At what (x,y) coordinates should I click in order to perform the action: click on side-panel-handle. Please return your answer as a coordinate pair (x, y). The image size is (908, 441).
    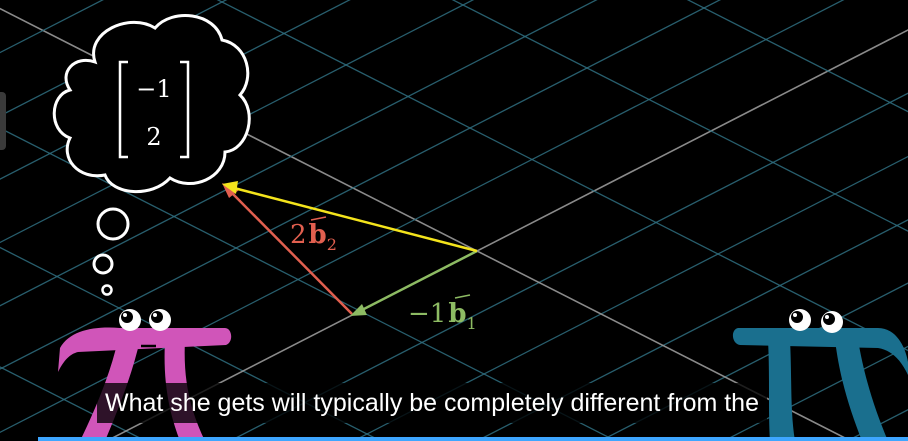
    Looking at the image, I should click on (3, 121).